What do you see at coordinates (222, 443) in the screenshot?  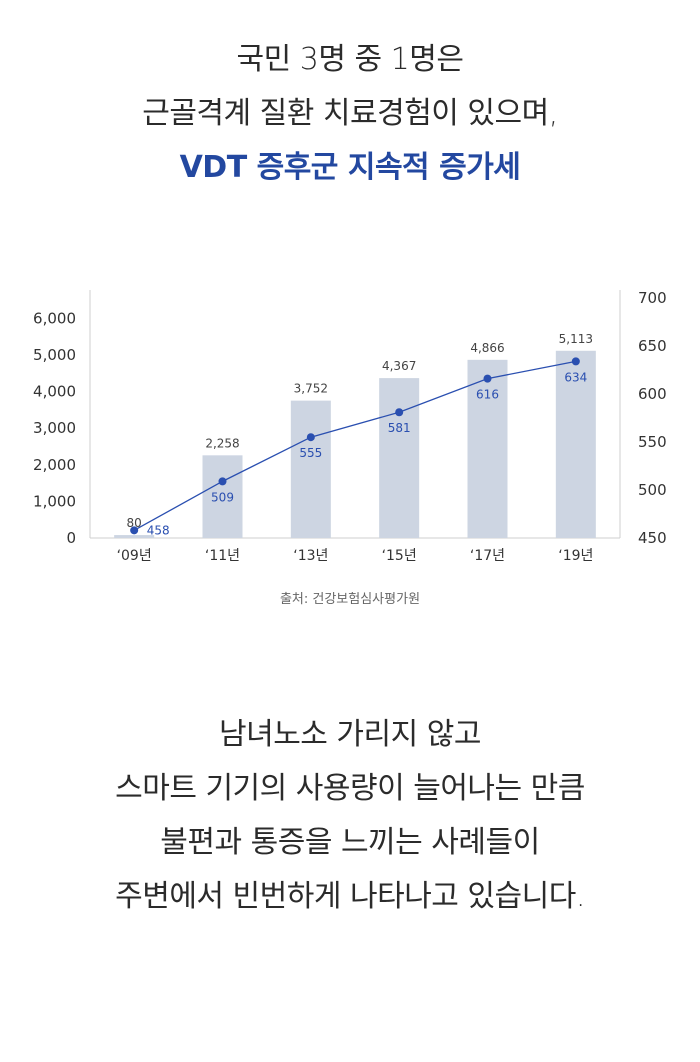 I see `bar-value-label: 2,258` at bounding box center [222, 443].